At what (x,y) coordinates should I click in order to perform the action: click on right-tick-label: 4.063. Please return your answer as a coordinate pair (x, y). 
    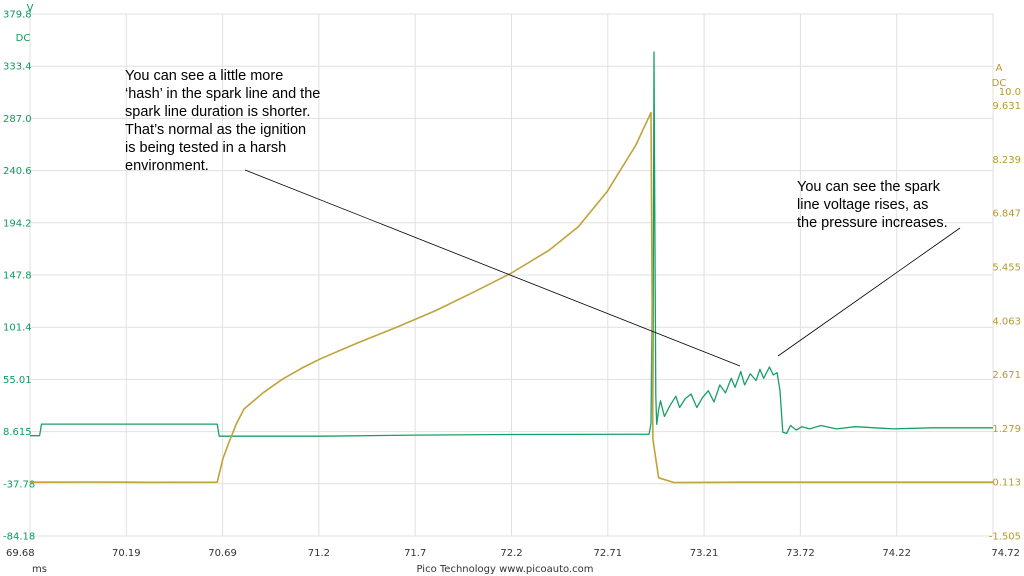
    Looking at the image, I should click on (1006, 321).